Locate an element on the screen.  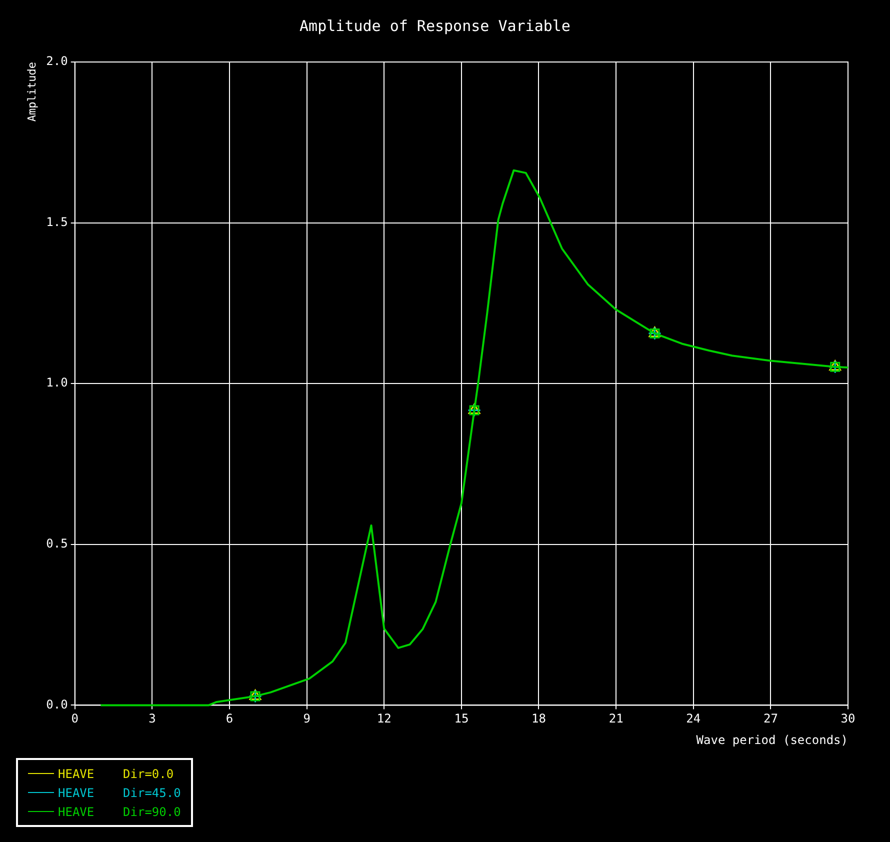
x-tick-label: 0 is located at coordinates (74, 719).